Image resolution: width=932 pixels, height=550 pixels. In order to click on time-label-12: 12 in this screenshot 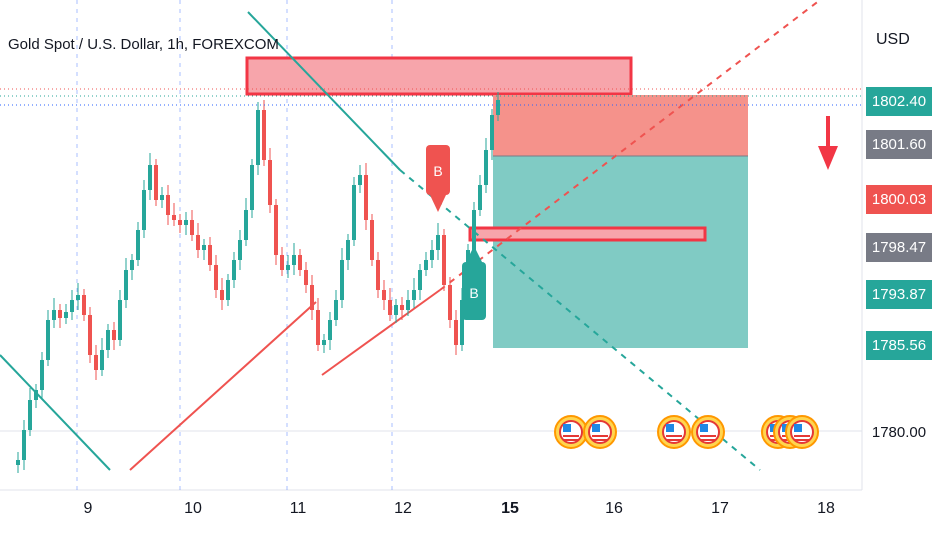, I will do `click(403, 508)`.